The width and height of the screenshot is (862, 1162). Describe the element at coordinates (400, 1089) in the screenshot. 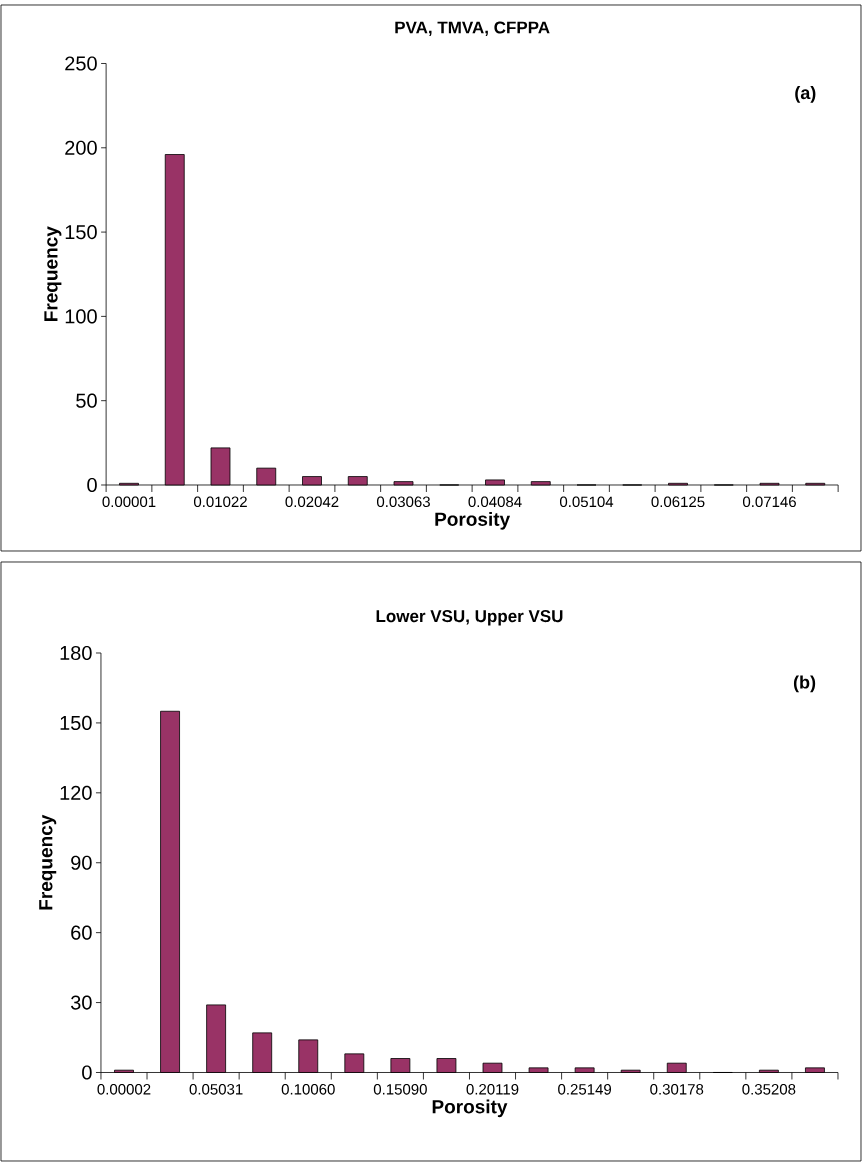

I see `x-tick-label: 0.15090` at that location.